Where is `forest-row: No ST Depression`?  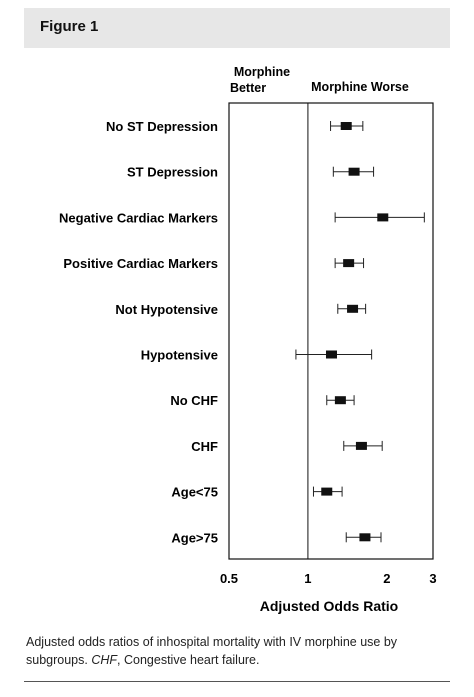 forest-row: No ST Depression is located at coordinates (235, 126).